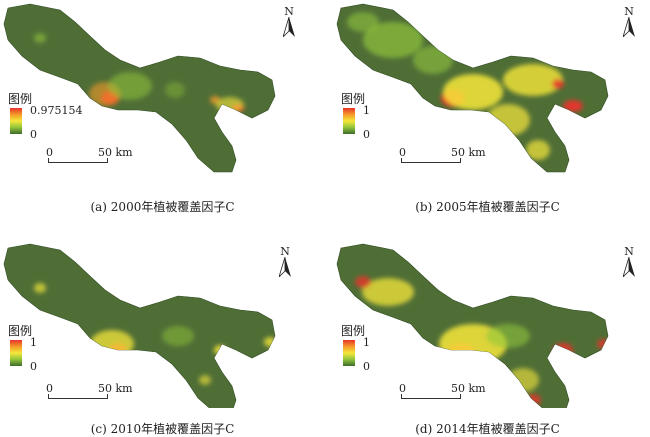  I want to click on panel-caption: (a) 2000年植被覆盖因子C, so click(162, 207).